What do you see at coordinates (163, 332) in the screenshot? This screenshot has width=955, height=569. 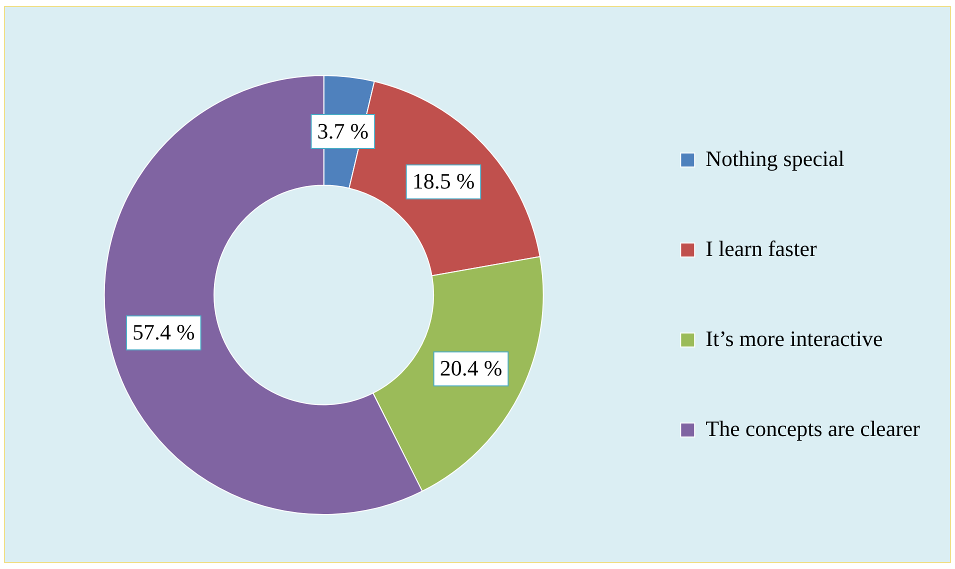 I see `data-label: 57.4 %` at bounding box center [163, 332].